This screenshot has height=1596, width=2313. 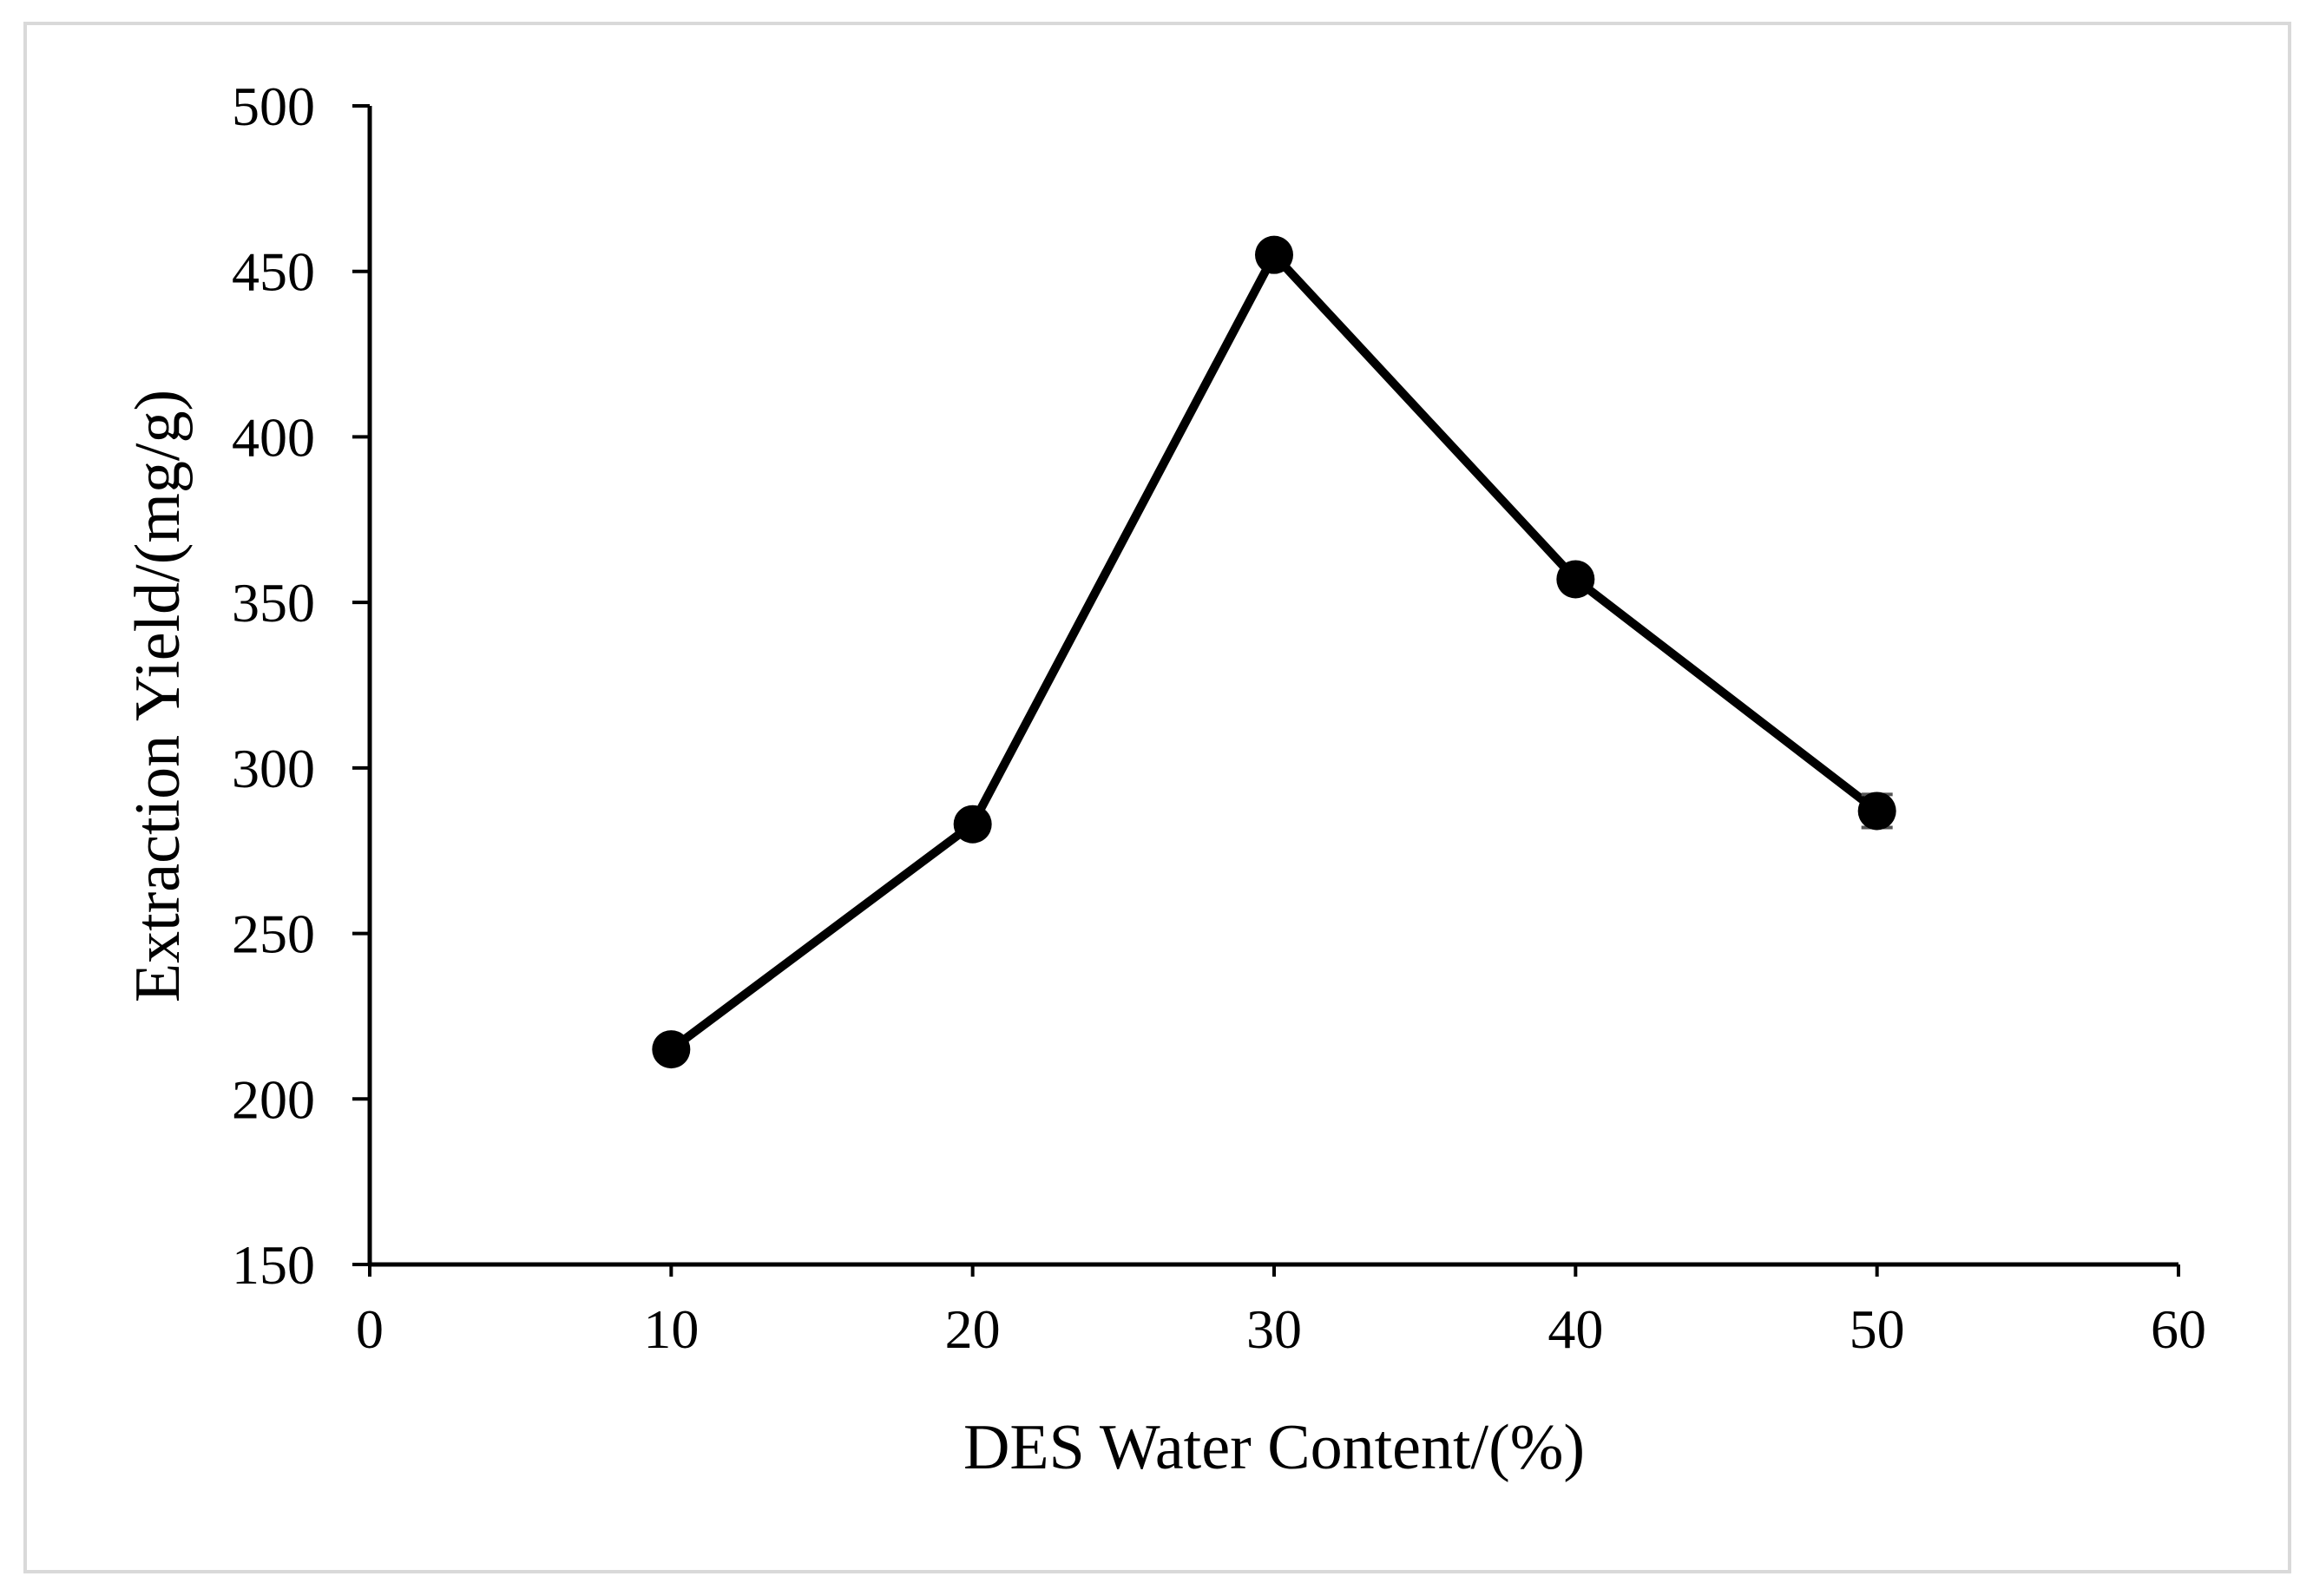 I want to click on y-tick-label: 150, so click(x=273, y=1265).